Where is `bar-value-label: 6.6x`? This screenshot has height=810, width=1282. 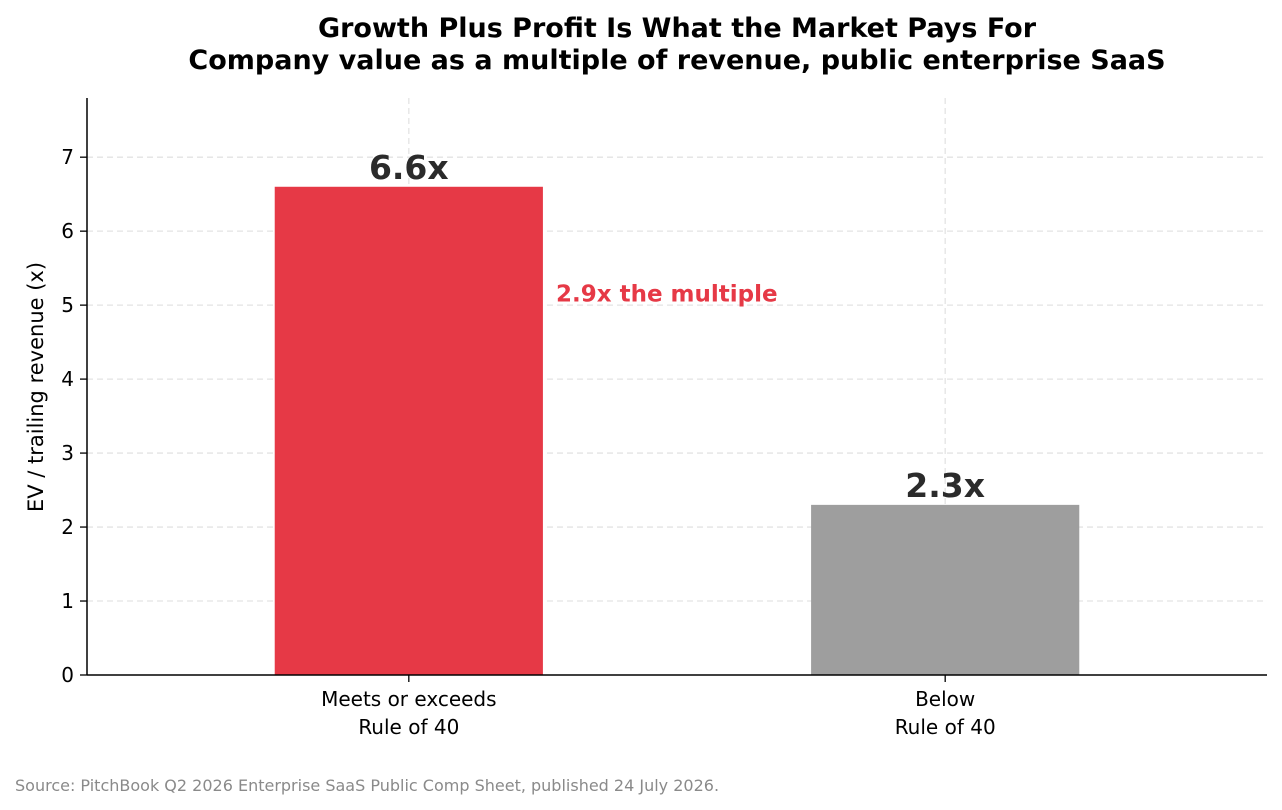
bar-value-label: 6.6x is located at coordinates (409, 167).